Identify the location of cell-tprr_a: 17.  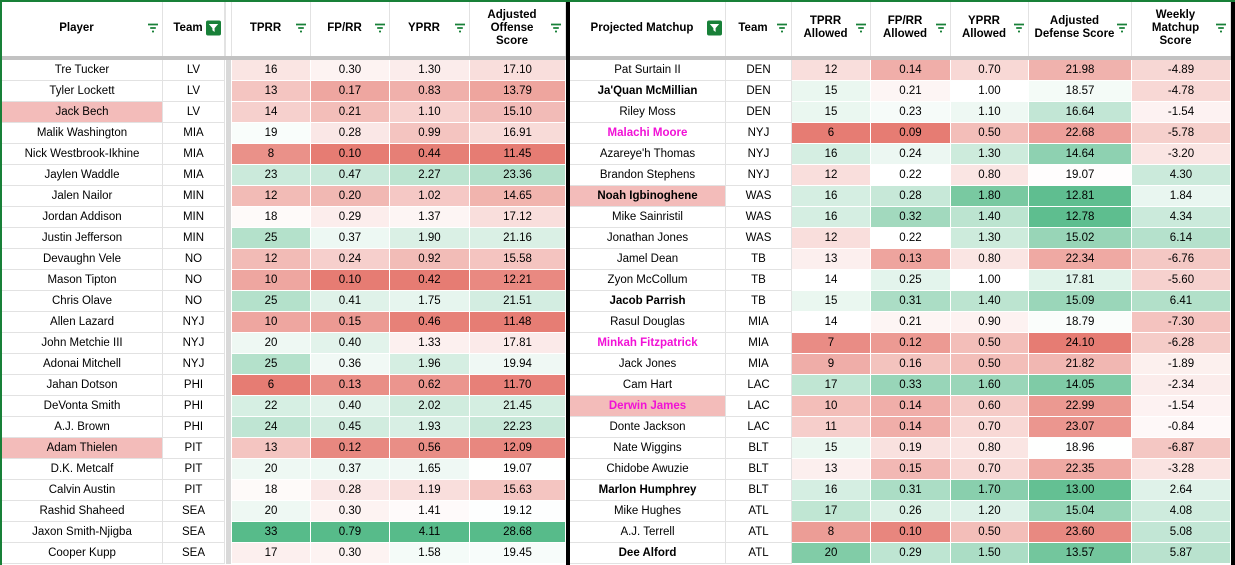
(831, 385).